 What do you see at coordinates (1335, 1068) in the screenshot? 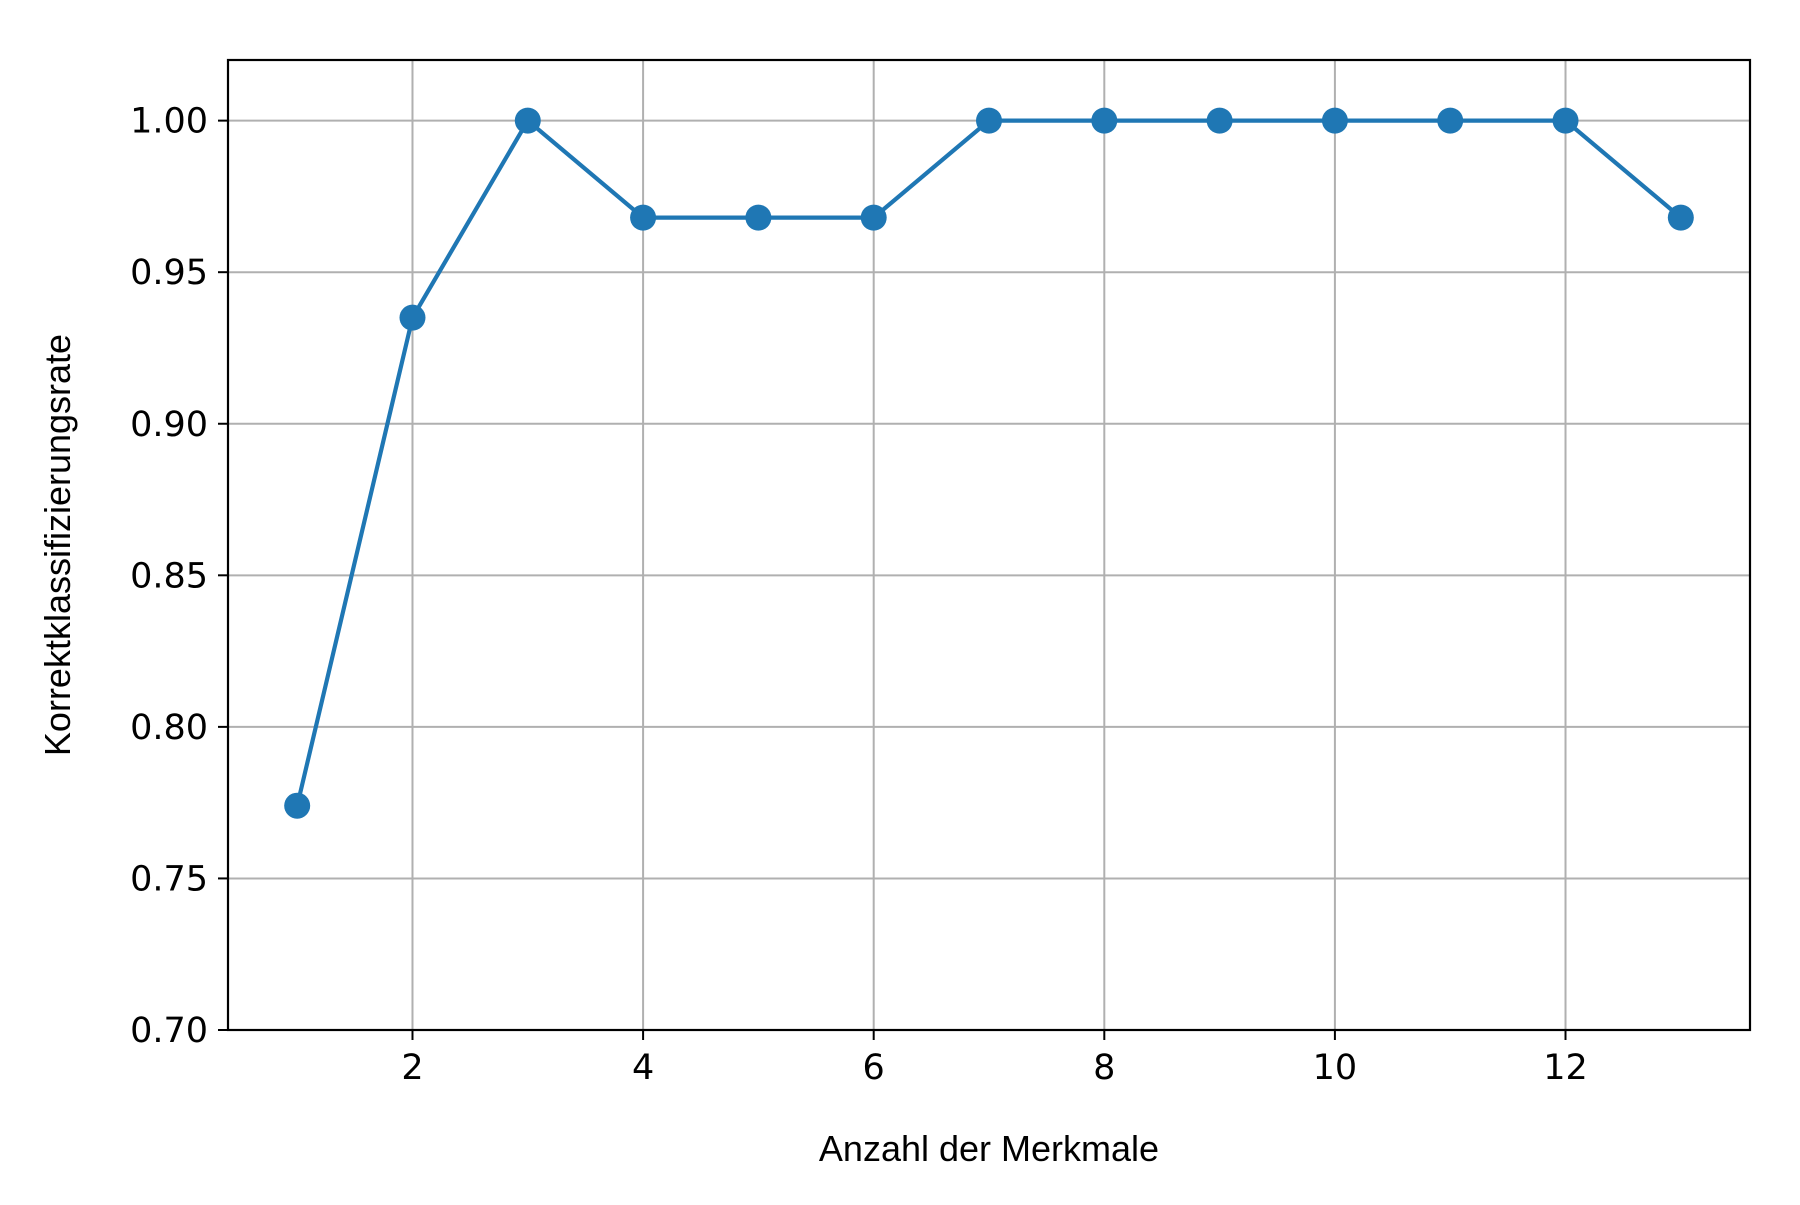
I see `x-tick-label: 10` at bounding box center [1335, 1068].